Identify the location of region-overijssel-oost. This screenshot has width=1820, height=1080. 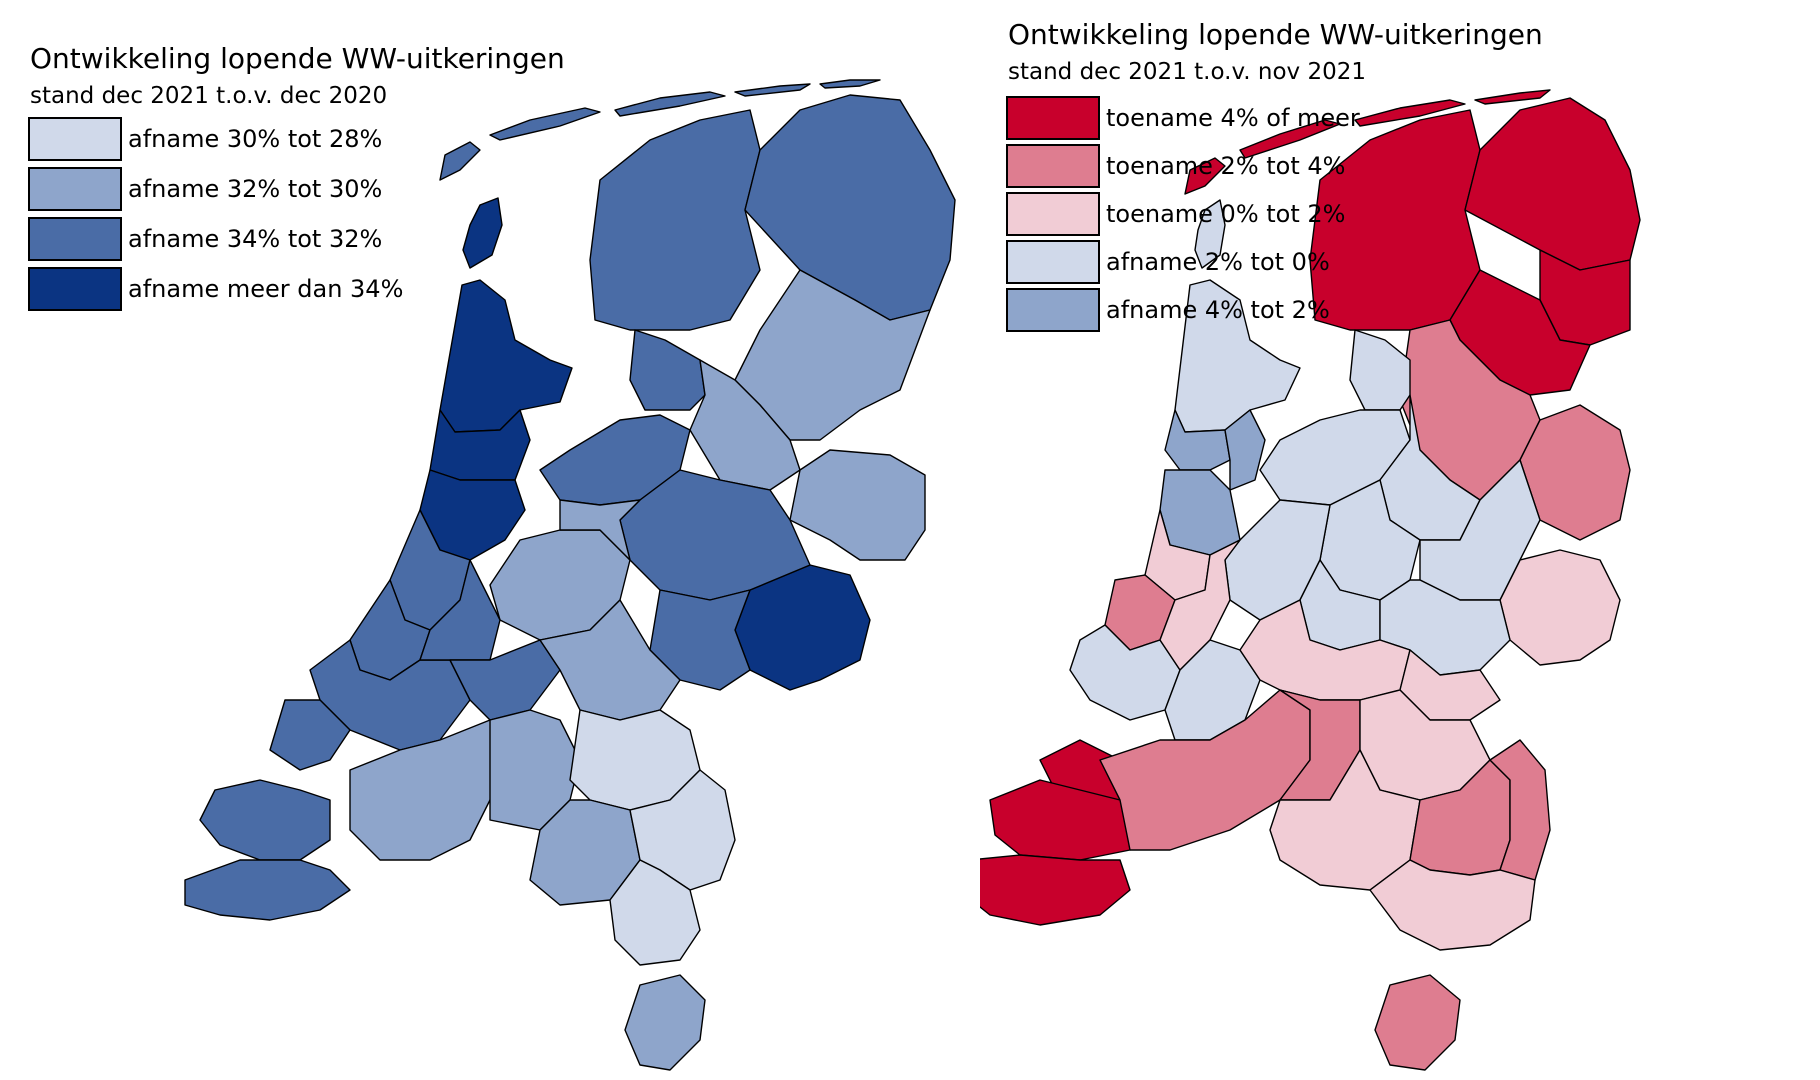
(857, 505).